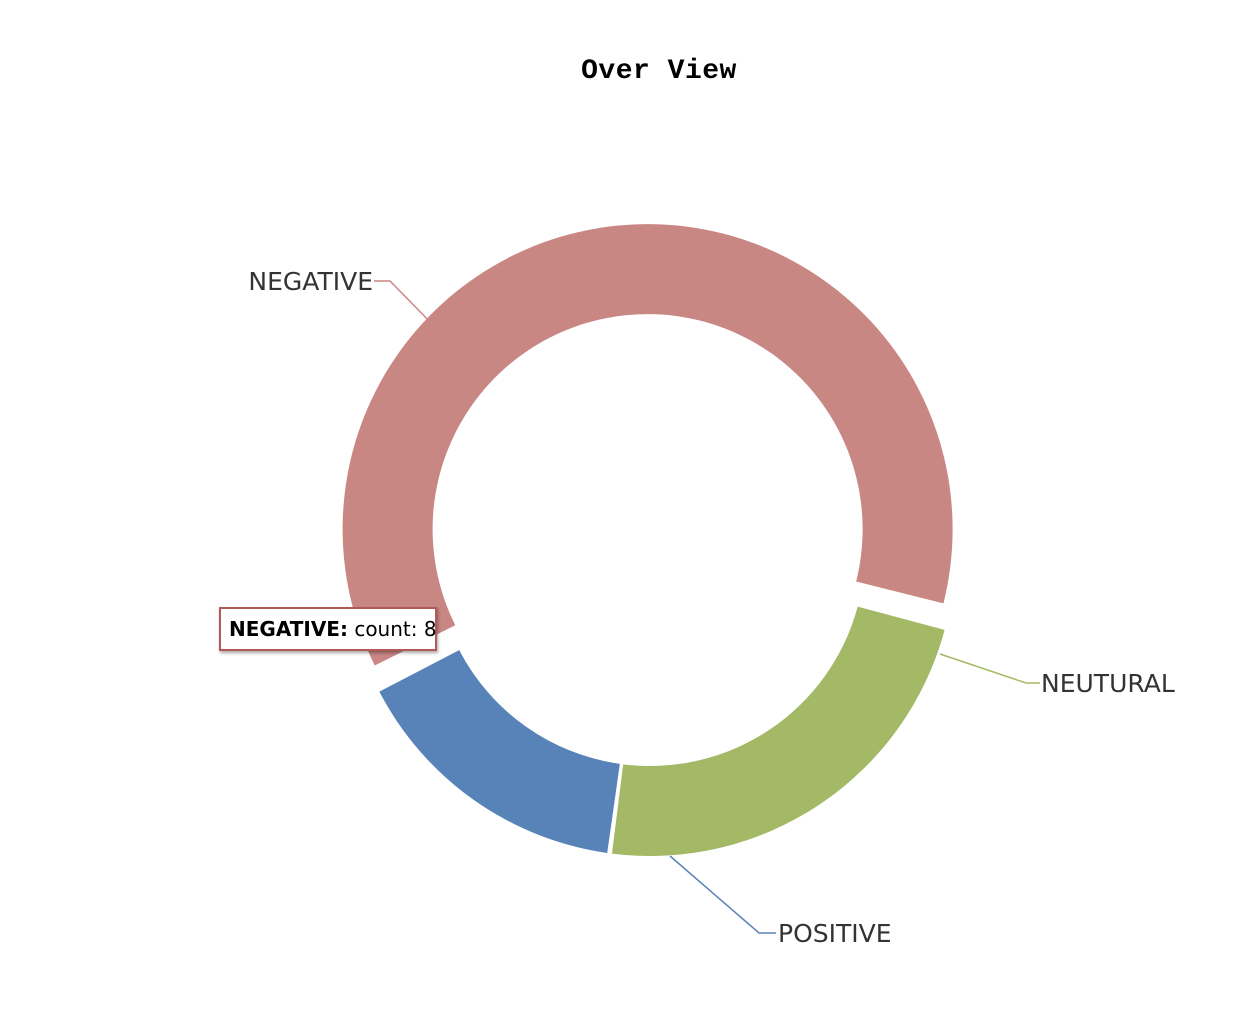 This screenshot has height=1026, width=1246. I want to click on leader-line-neutural, so click(989, 668).